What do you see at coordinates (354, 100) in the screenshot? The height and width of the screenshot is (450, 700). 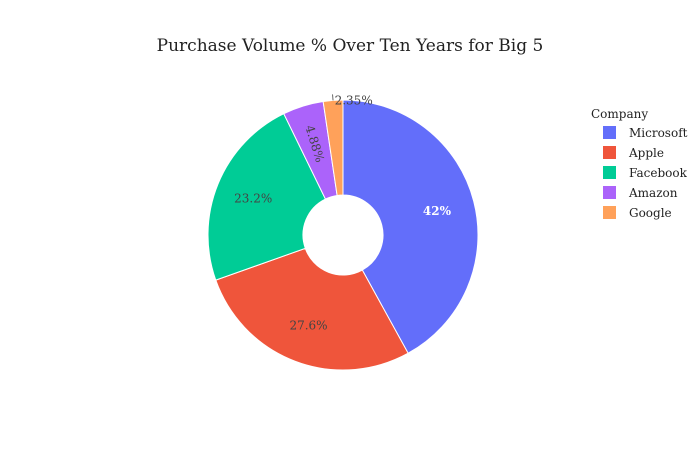 I see `slice-label-google: 2.35%` at bounding box center [354, 100].